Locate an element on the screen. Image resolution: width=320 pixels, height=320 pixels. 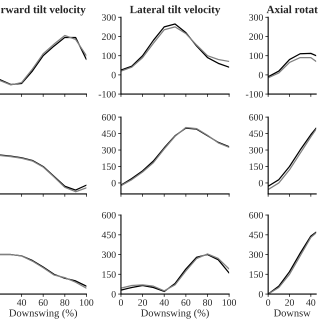
chart-title: Lateral tilt velocity is located at coordinates (175, 10).